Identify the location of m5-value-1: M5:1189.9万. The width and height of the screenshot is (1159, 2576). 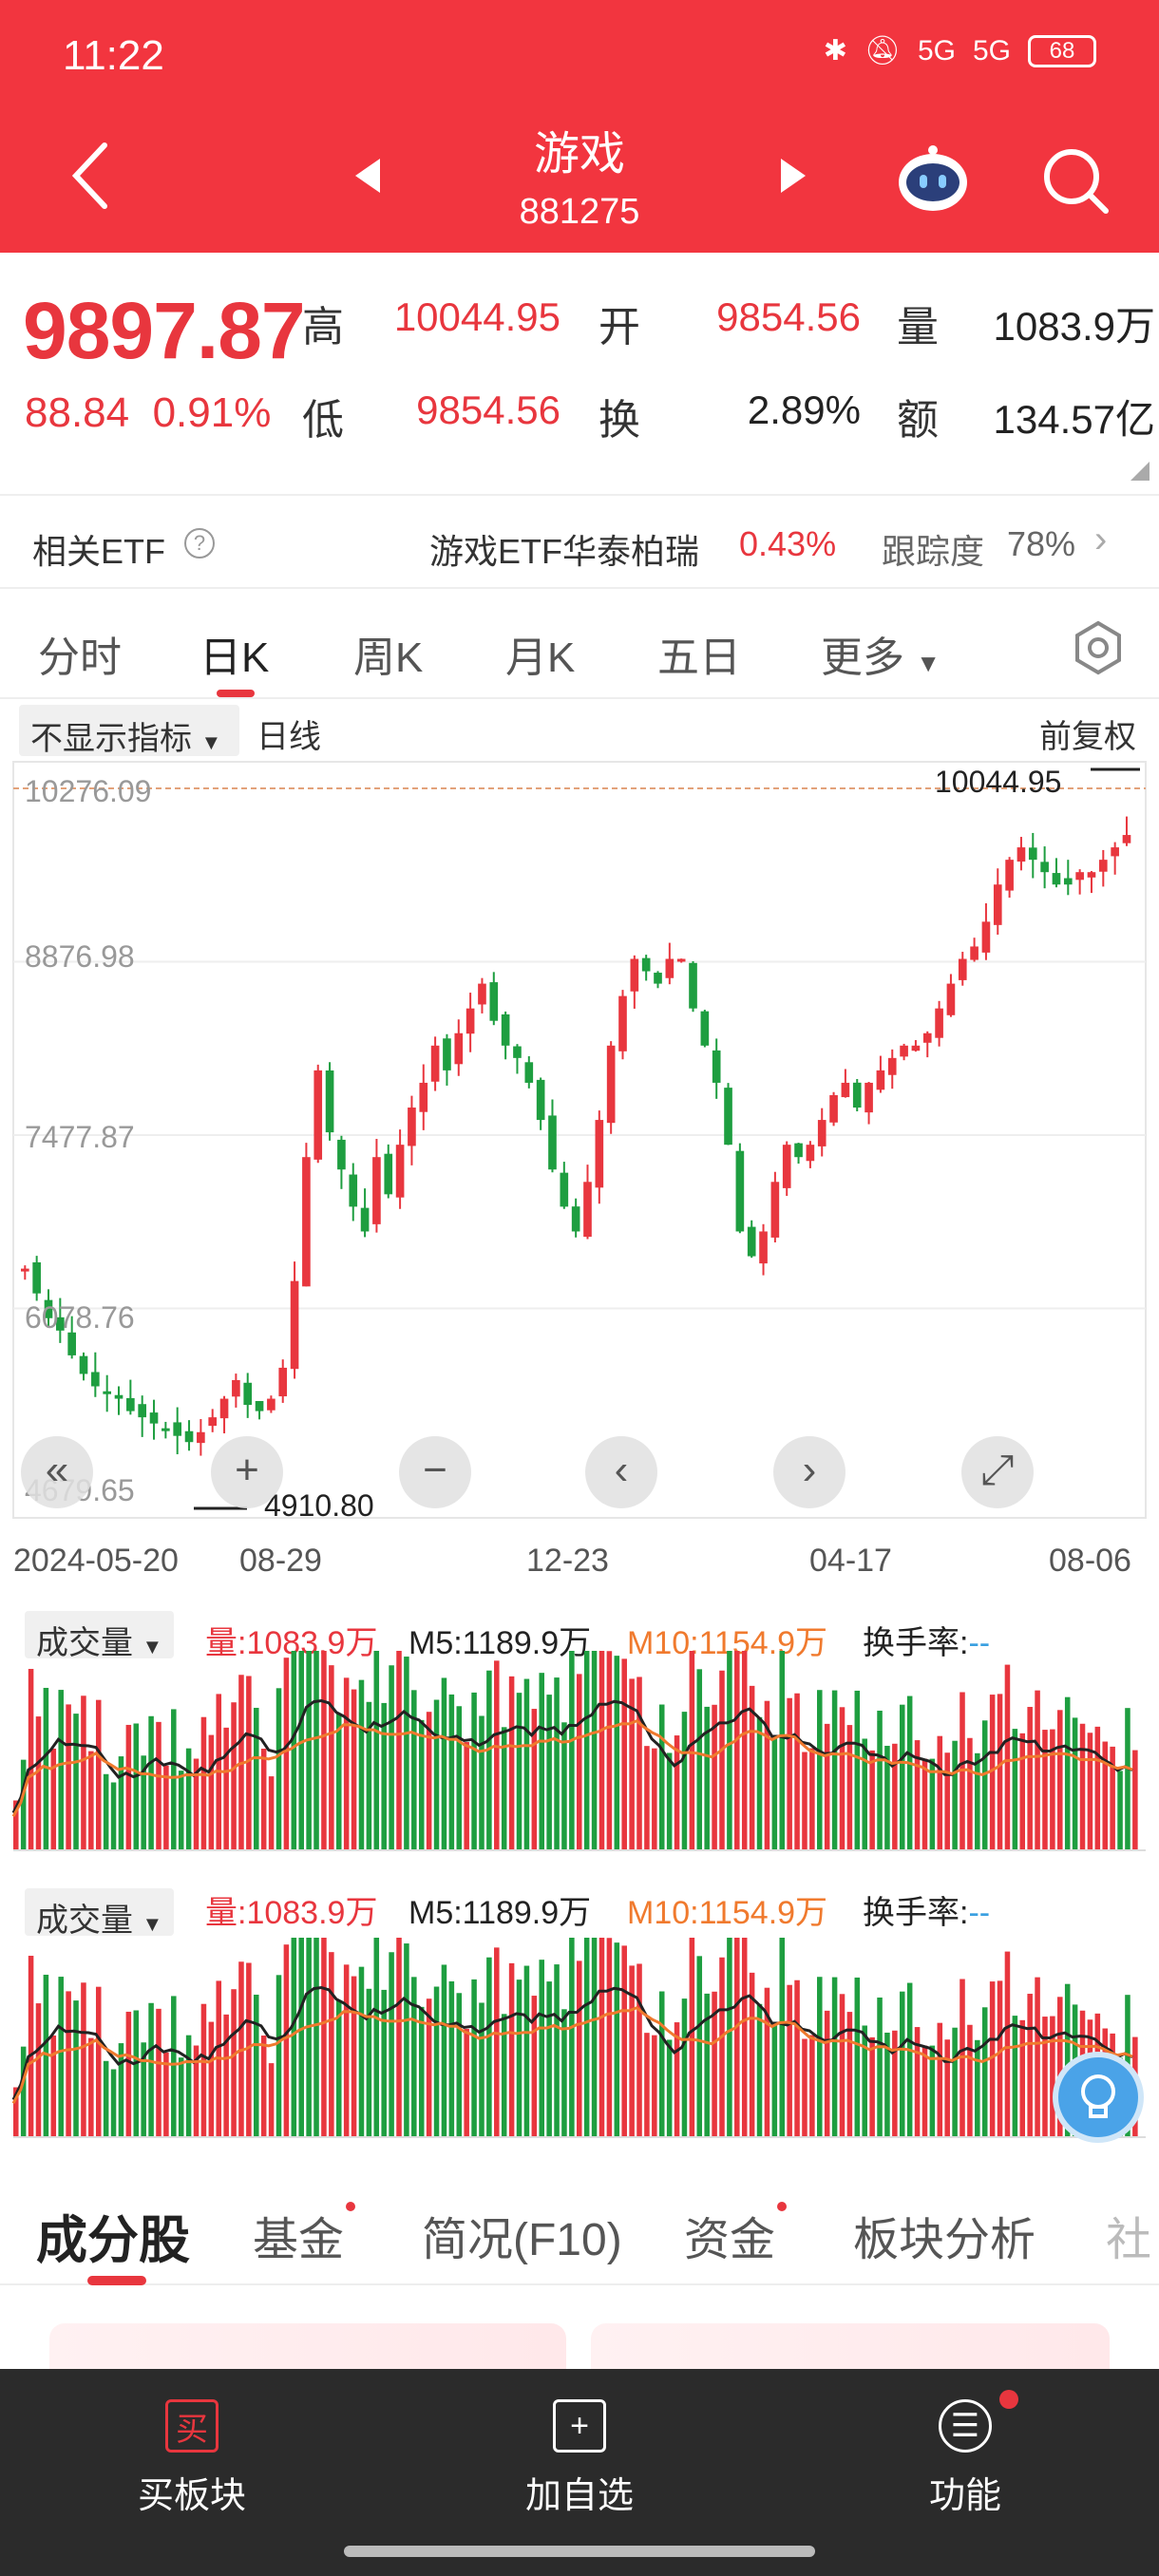
(500, 1643).